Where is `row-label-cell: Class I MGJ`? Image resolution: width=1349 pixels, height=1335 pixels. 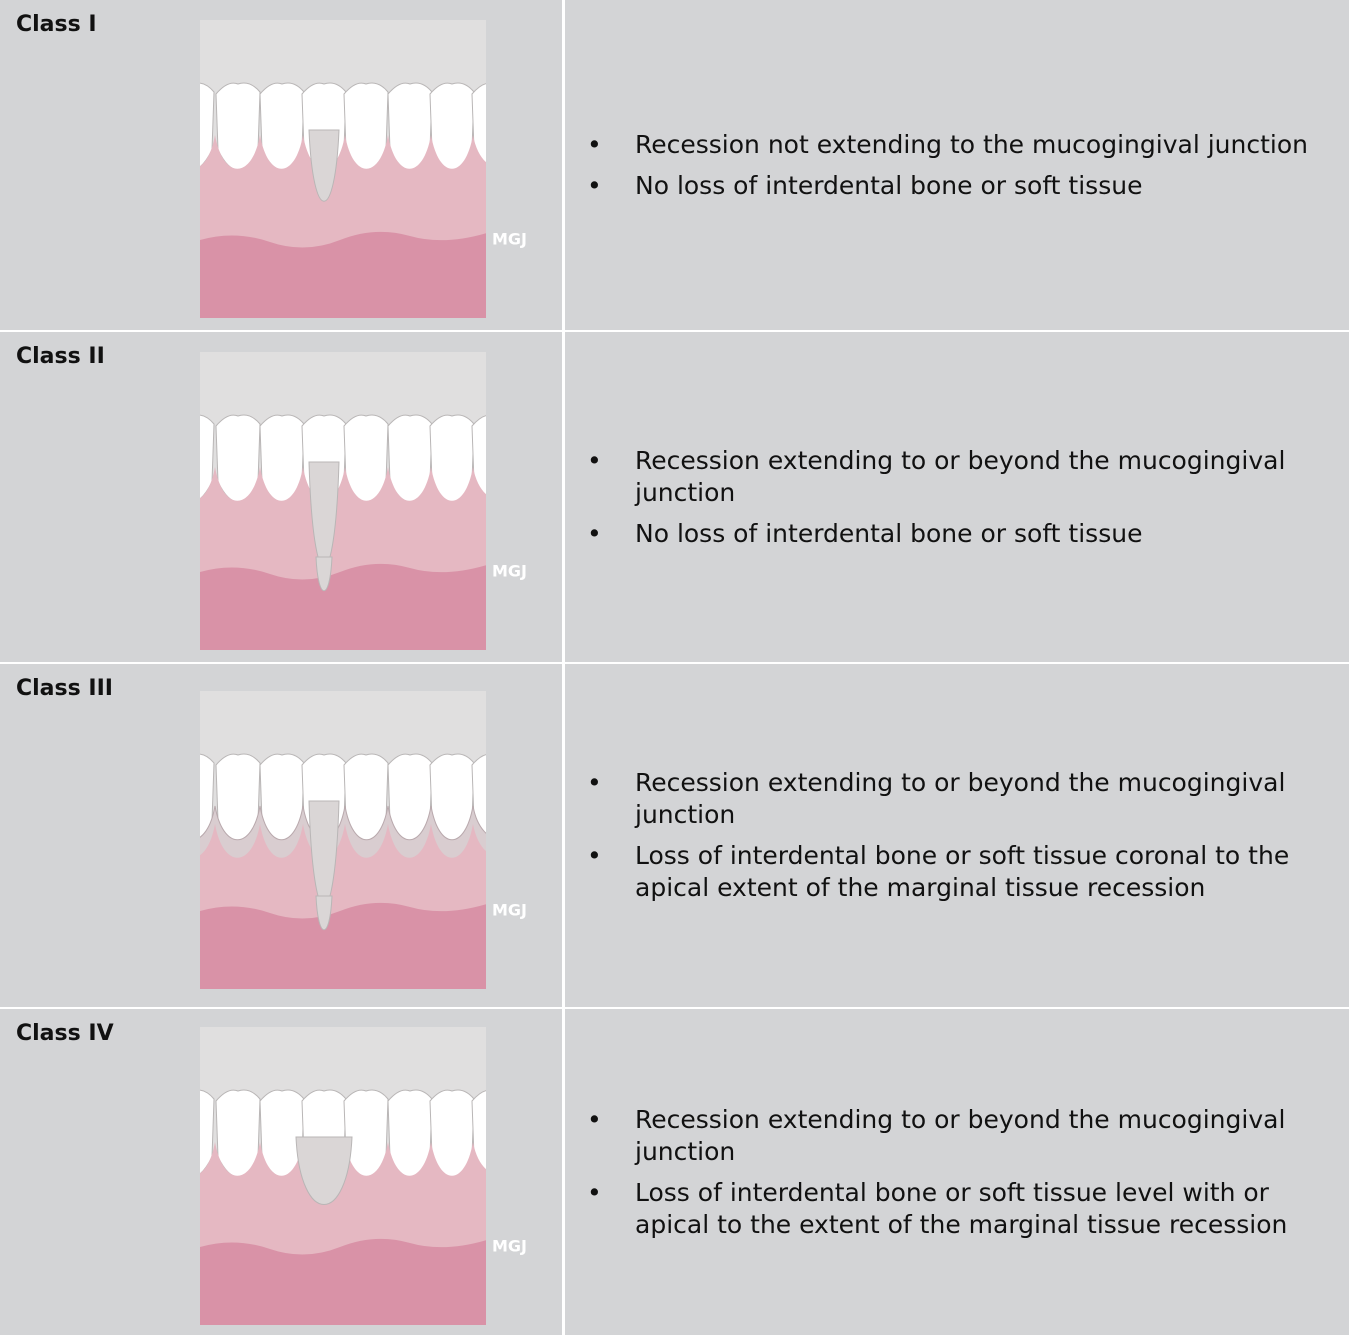
row-label-cell: Class I MGJ is located at coordinates (281, 165).